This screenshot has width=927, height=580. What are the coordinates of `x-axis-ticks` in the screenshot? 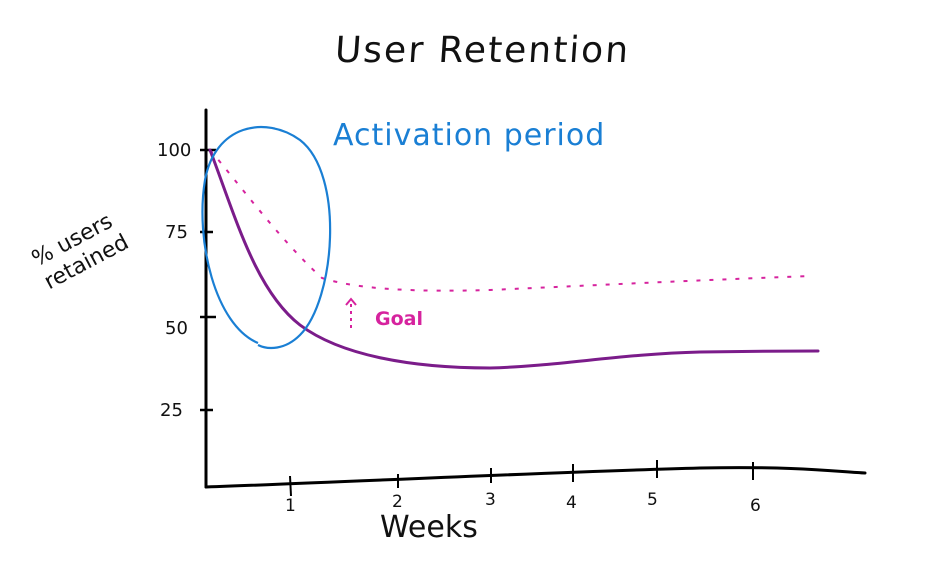 It's located at (521, 478).